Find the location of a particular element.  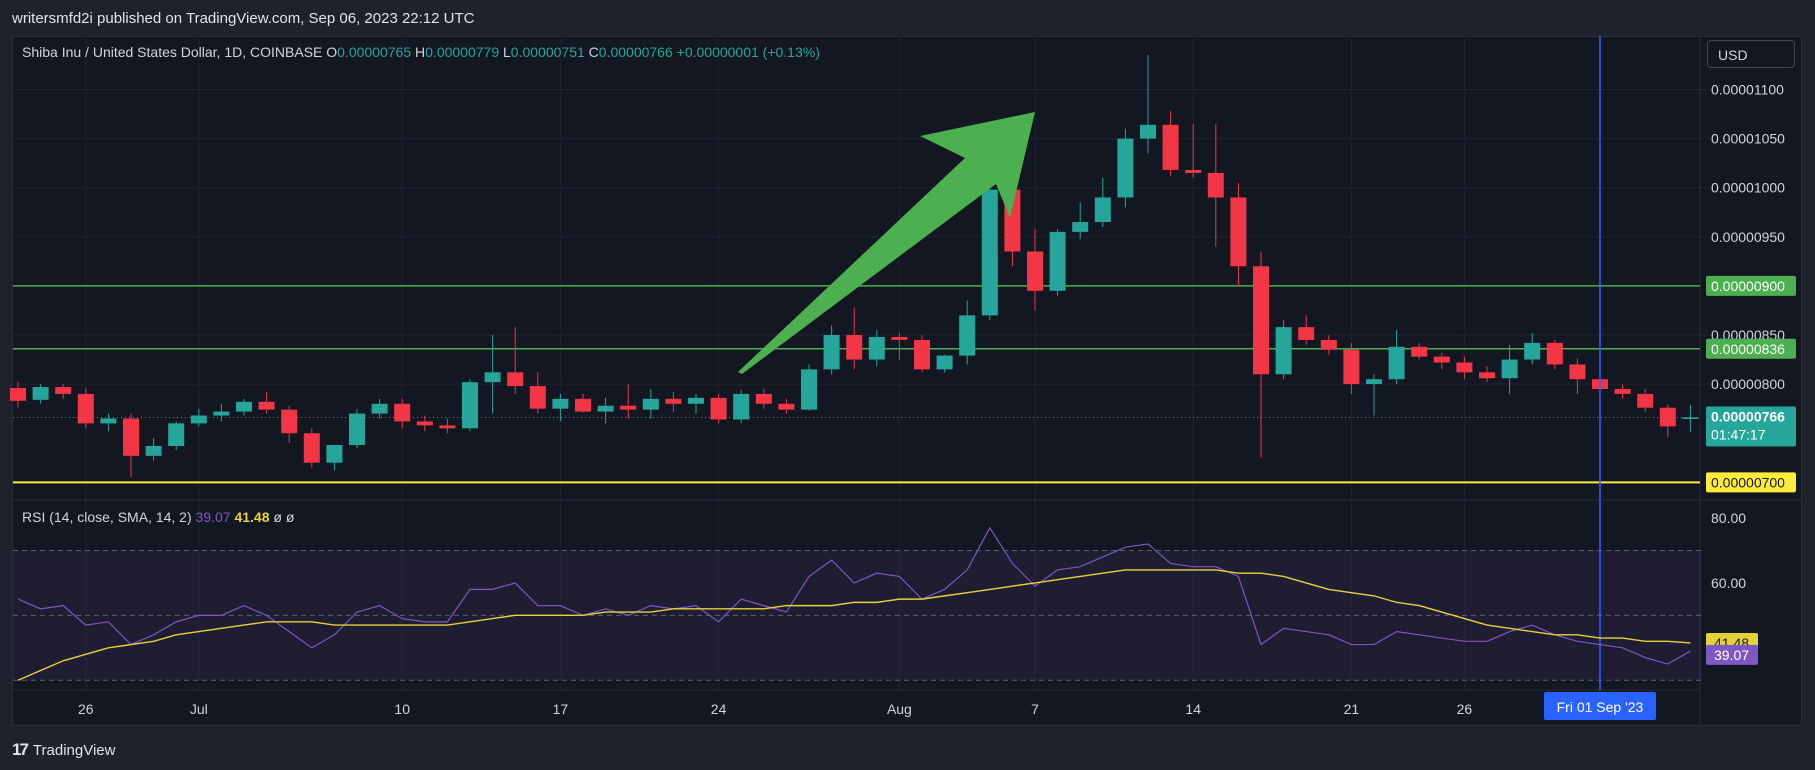

time-tick-label: Aug is located at coordinates (899, 709).